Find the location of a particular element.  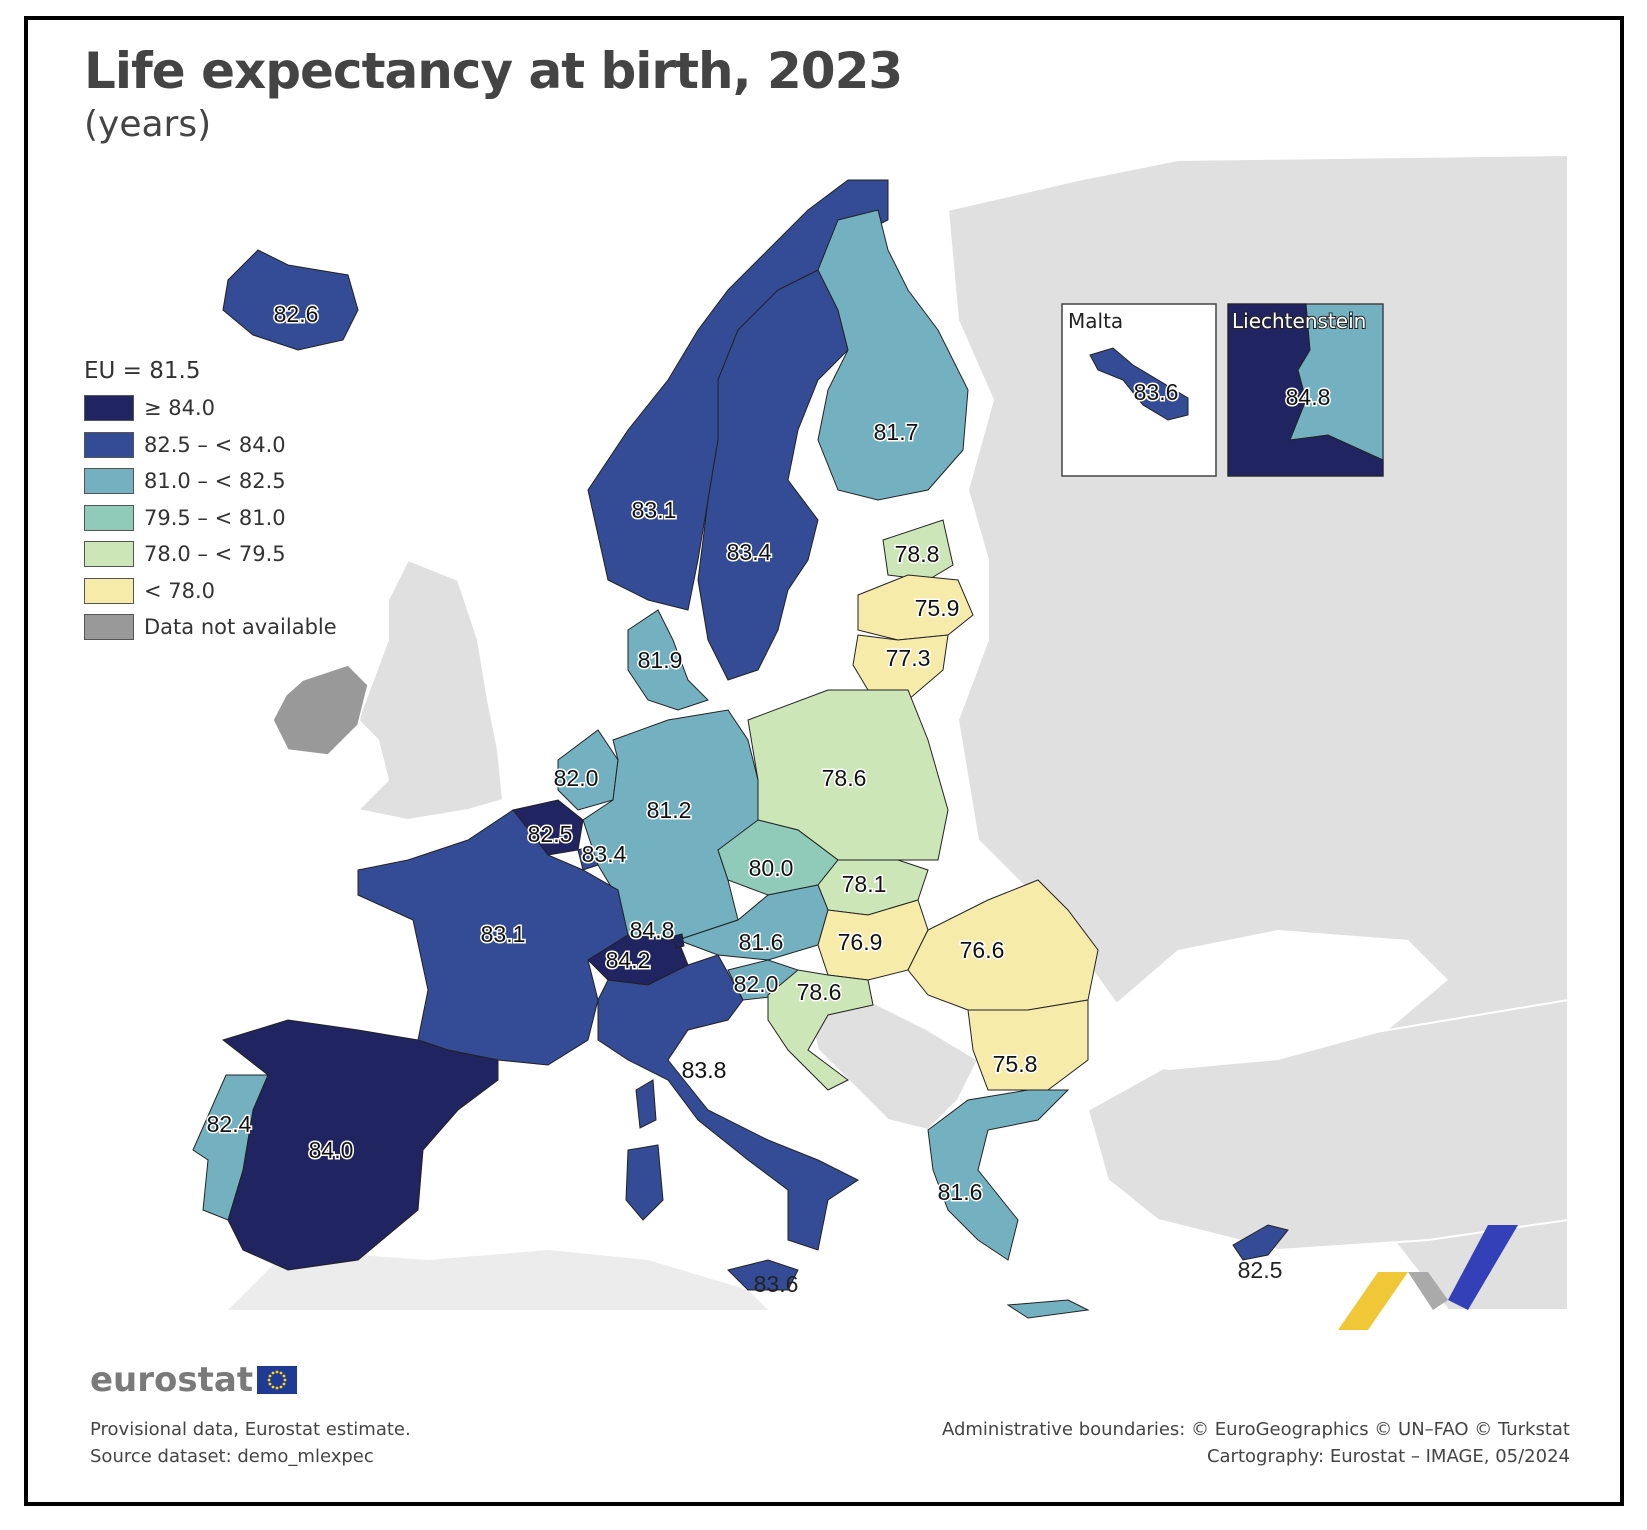

label-malta: 83.6 is located at coordinates (776, 1284).